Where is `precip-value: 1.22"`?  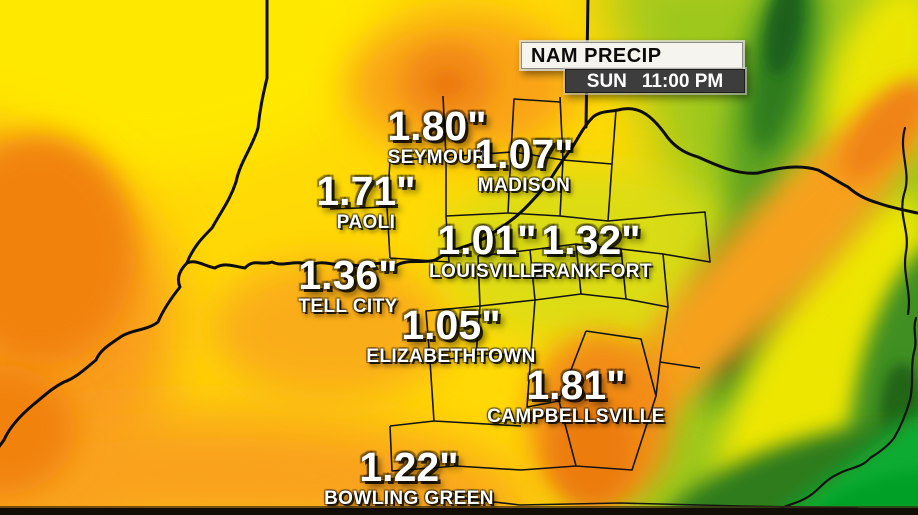 precip-value: 1.22" is located at coordinates (409, 467).